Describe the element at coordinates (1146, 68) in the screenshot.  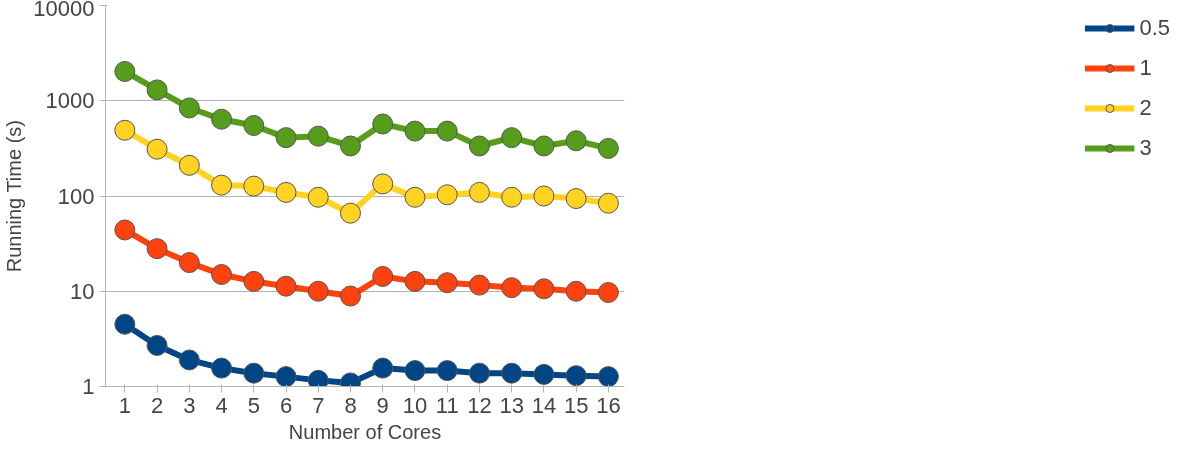
I see `legend-label: 1` at that location.